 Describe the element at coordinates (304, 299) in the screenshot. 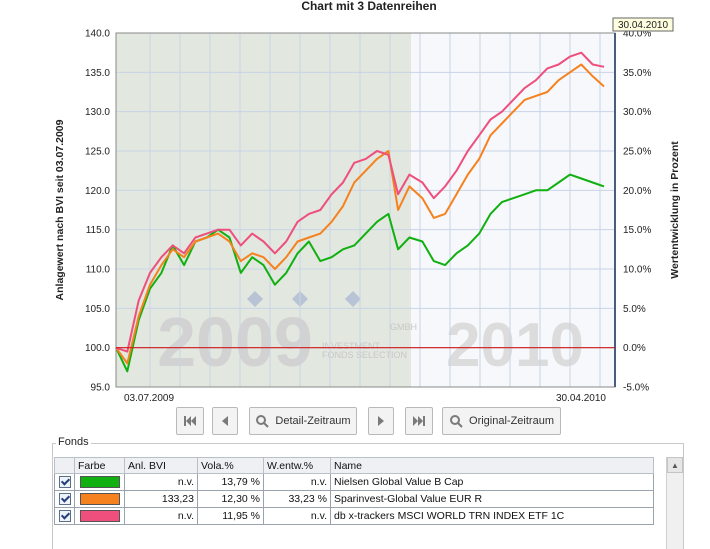

I see `watermark-logo-icon` at that location.